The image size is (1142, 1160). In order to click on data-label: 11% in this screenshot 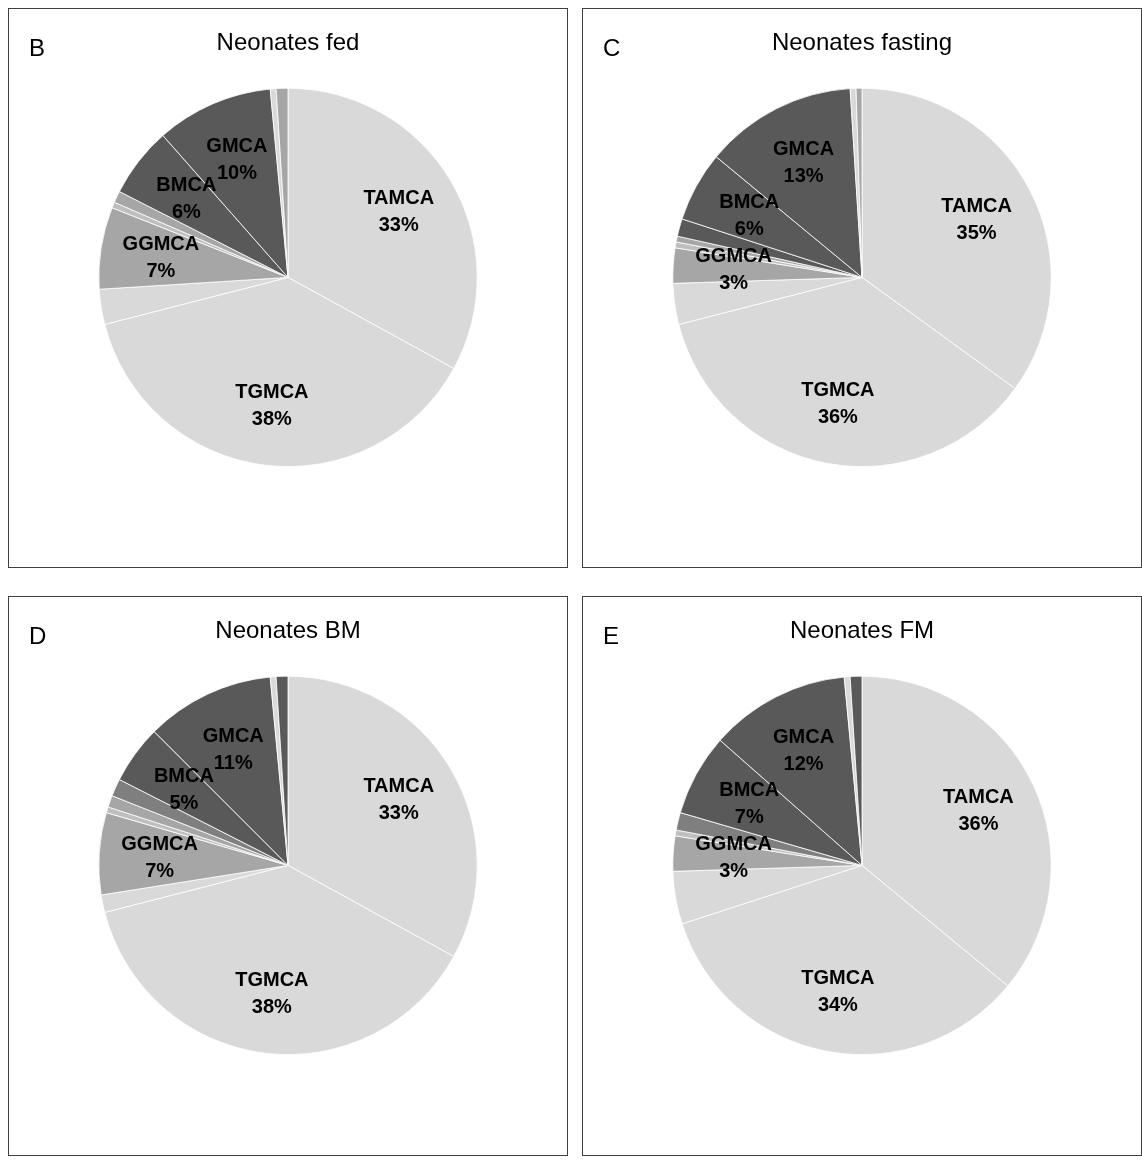, I will do `click(233, 761)`.